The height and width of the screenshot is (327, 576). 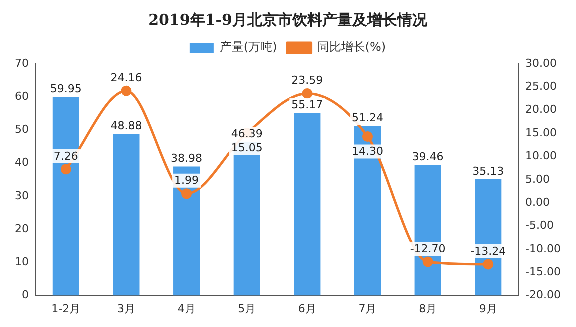 What do you see at coordinates (542, 63) in the screenshot?
I see `y2-tick-label: 30.00` at bounding box center [542, 63].